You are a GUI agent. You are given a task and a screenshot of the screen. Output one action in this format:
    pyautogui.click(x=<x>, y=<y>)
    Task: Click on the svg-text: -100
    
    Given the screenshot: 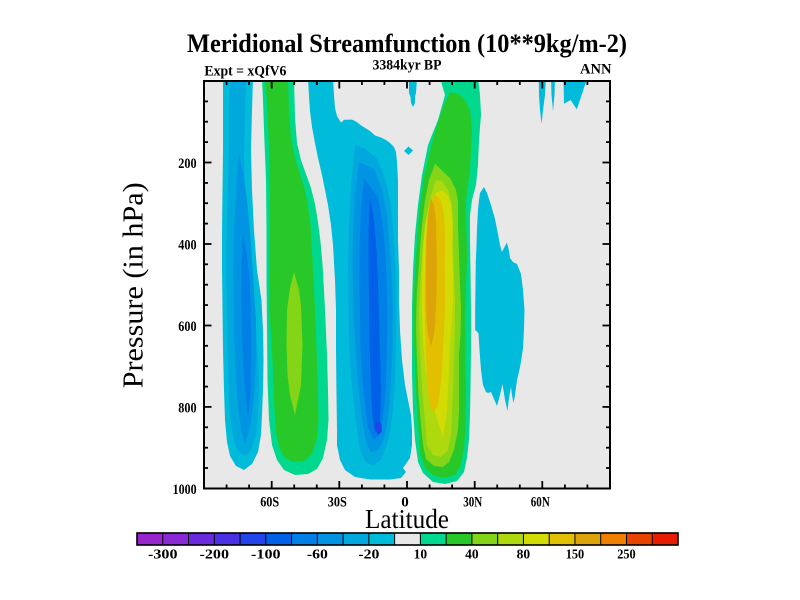 What is the action you would take?
    pyautogui.click(x=266, y=555)
    